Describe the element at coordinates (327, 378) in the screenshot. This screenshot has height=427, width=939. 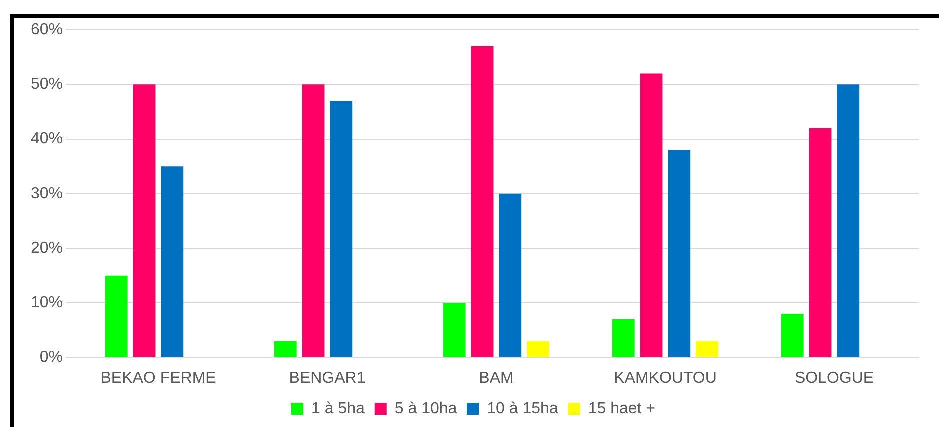
I see `x-tick-label: BENGAR1` at that location.